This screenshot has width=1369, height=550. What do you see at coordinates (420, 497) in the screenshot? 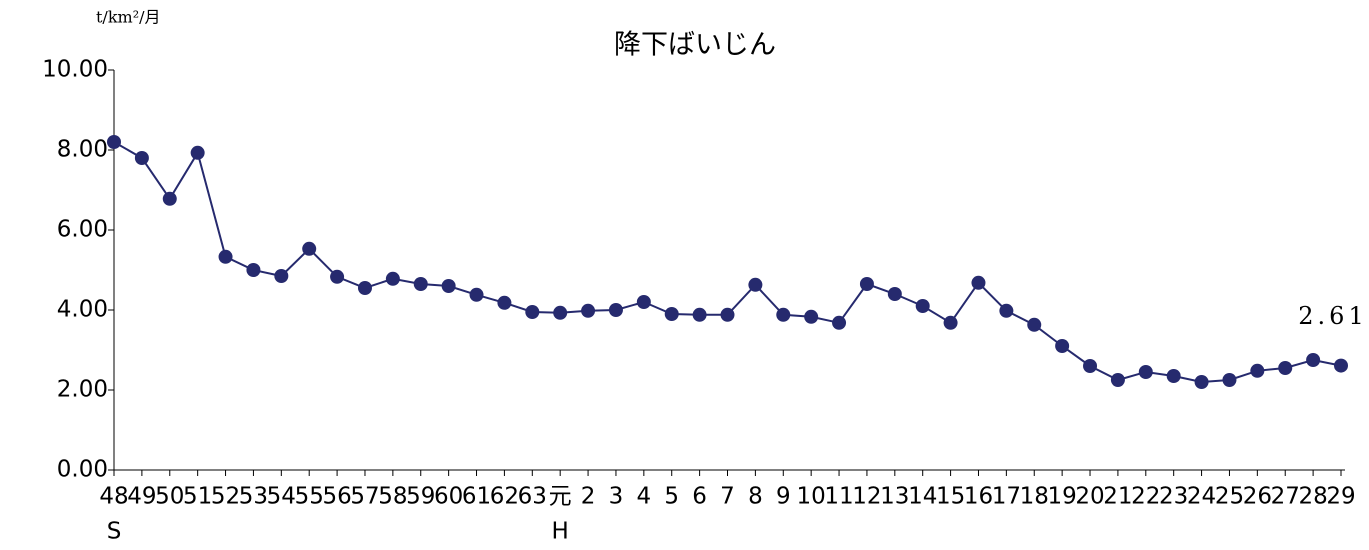
I see `x-tick-label: 59` at bounding box center [420, 497].